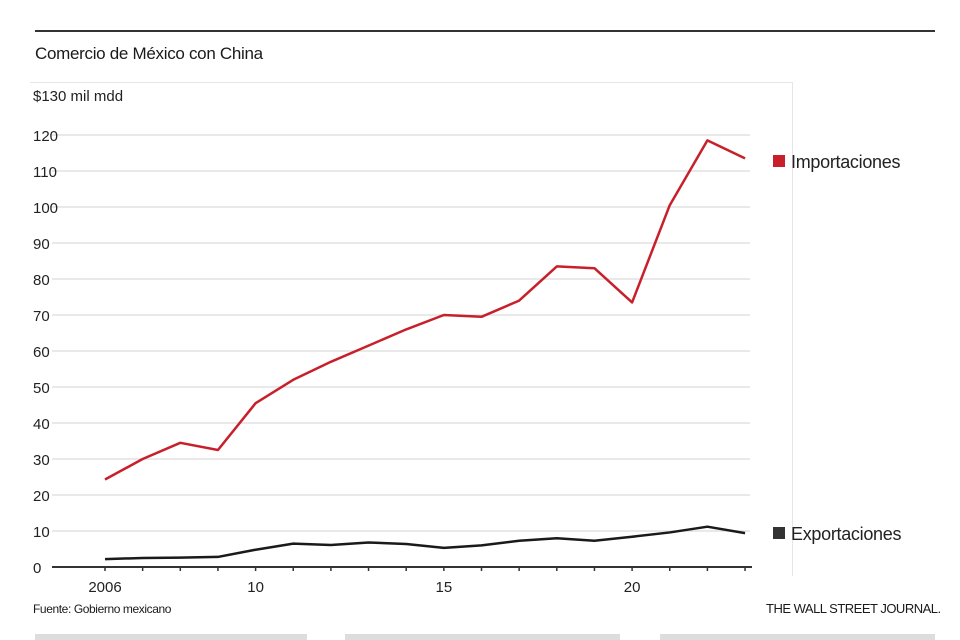 Image resolution: width=960 pixels, height=640 pixels. Describe the element at coordinates (41, 244) in the screenshot. I see `y-tick-label: 90` at that location.